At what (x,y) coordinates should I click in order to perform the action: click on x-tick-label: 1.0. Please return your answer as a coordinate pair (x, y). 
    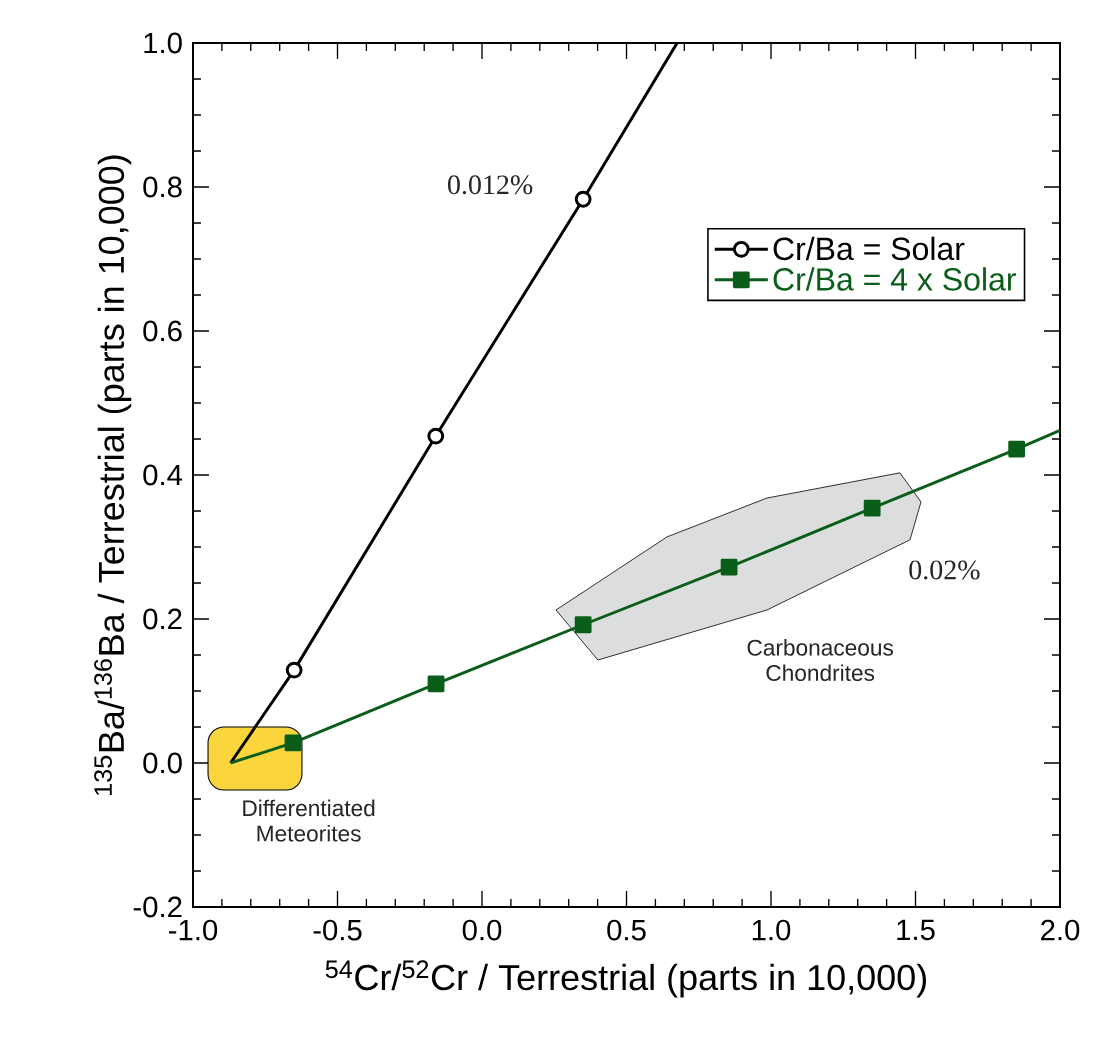
    Looking at the image, I should click on (771, 930).